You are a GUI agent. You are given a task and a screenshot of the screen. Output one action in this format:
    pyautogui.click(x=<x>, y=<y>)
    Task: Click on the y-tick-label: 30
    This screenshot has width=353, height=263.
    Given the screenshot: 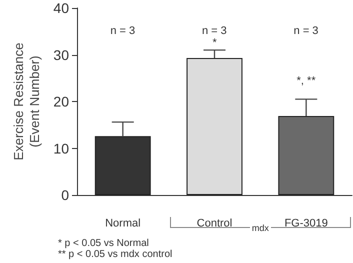 What is the action you would take?
    pyautogui.click(x=61, y=54)
    